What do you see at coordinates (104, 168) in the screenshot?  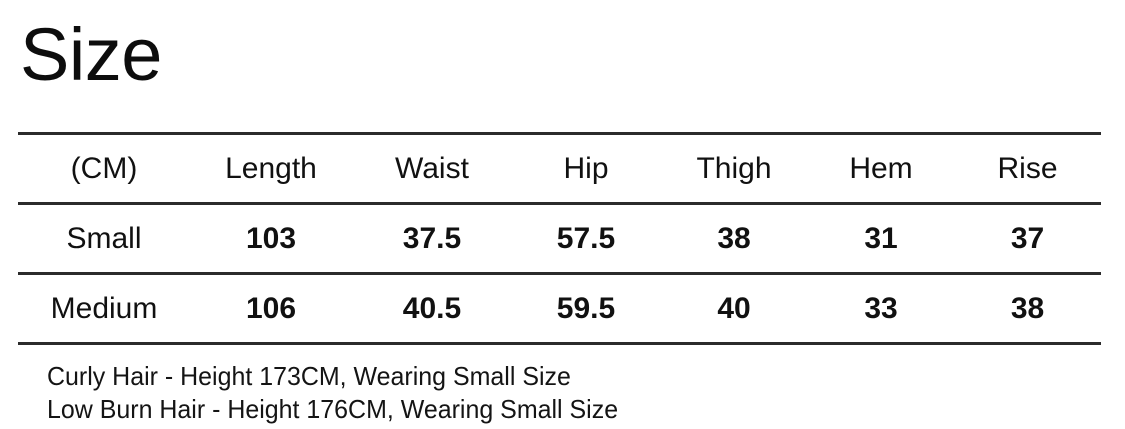 I see `header-unit: (CM)` at bounding box center [104, 168].